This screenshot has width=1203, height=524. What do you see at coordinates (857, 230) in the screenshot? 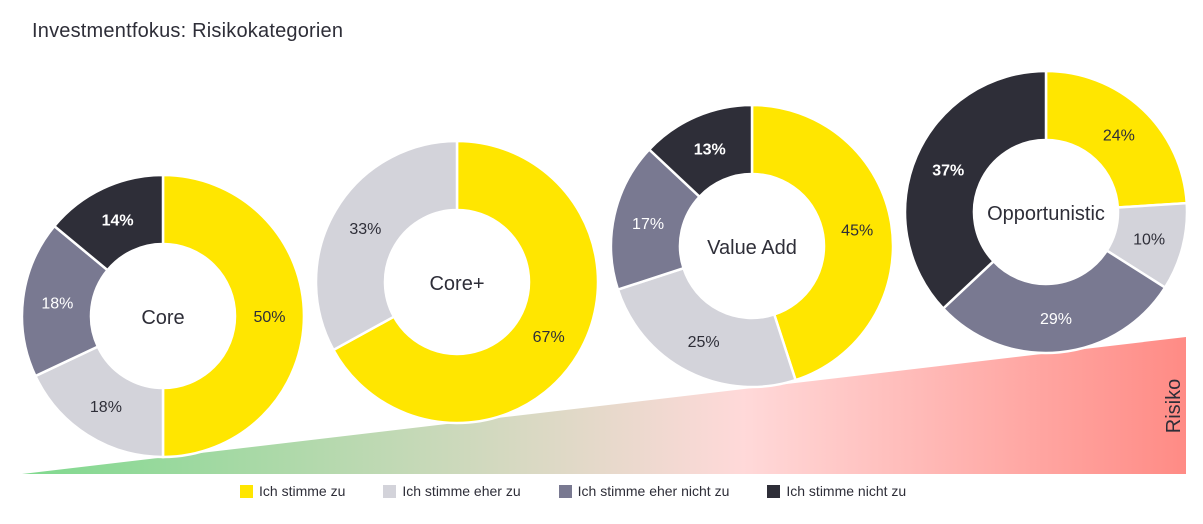
I see `slice-value-label: 45%` at bounding box center [857, 230].